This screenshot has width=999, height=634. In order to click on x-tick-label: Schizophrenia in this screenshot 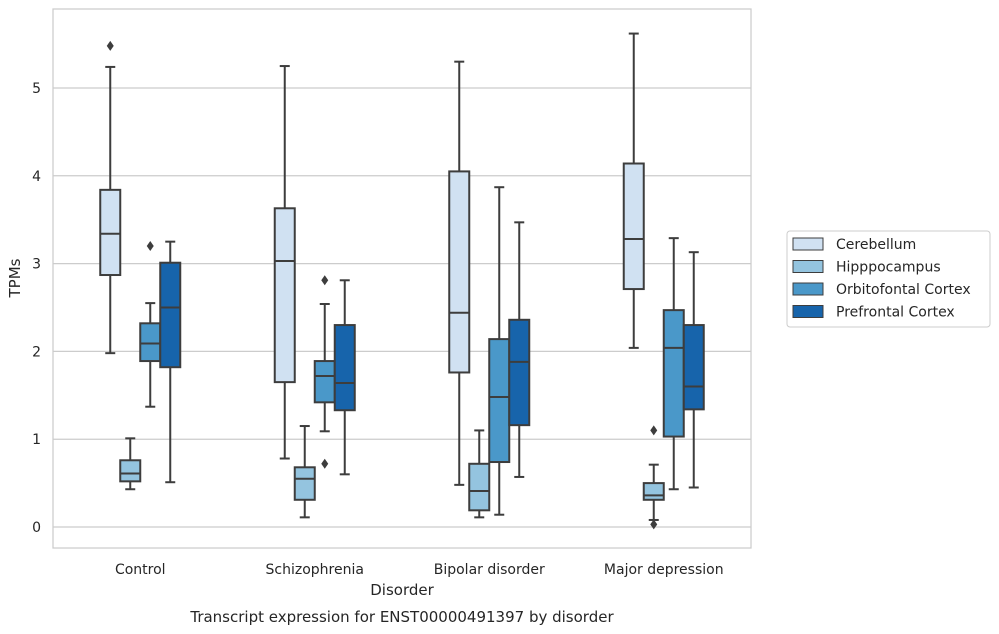, I will do `click(315, 570)`.